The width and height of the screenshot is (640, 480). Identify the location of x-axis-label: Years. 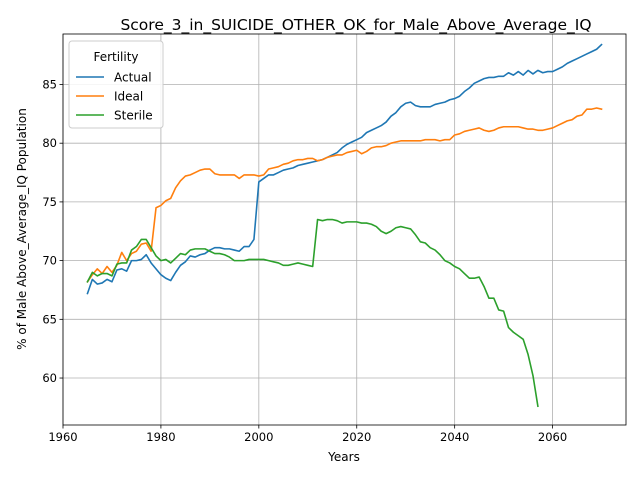
(343, 457).